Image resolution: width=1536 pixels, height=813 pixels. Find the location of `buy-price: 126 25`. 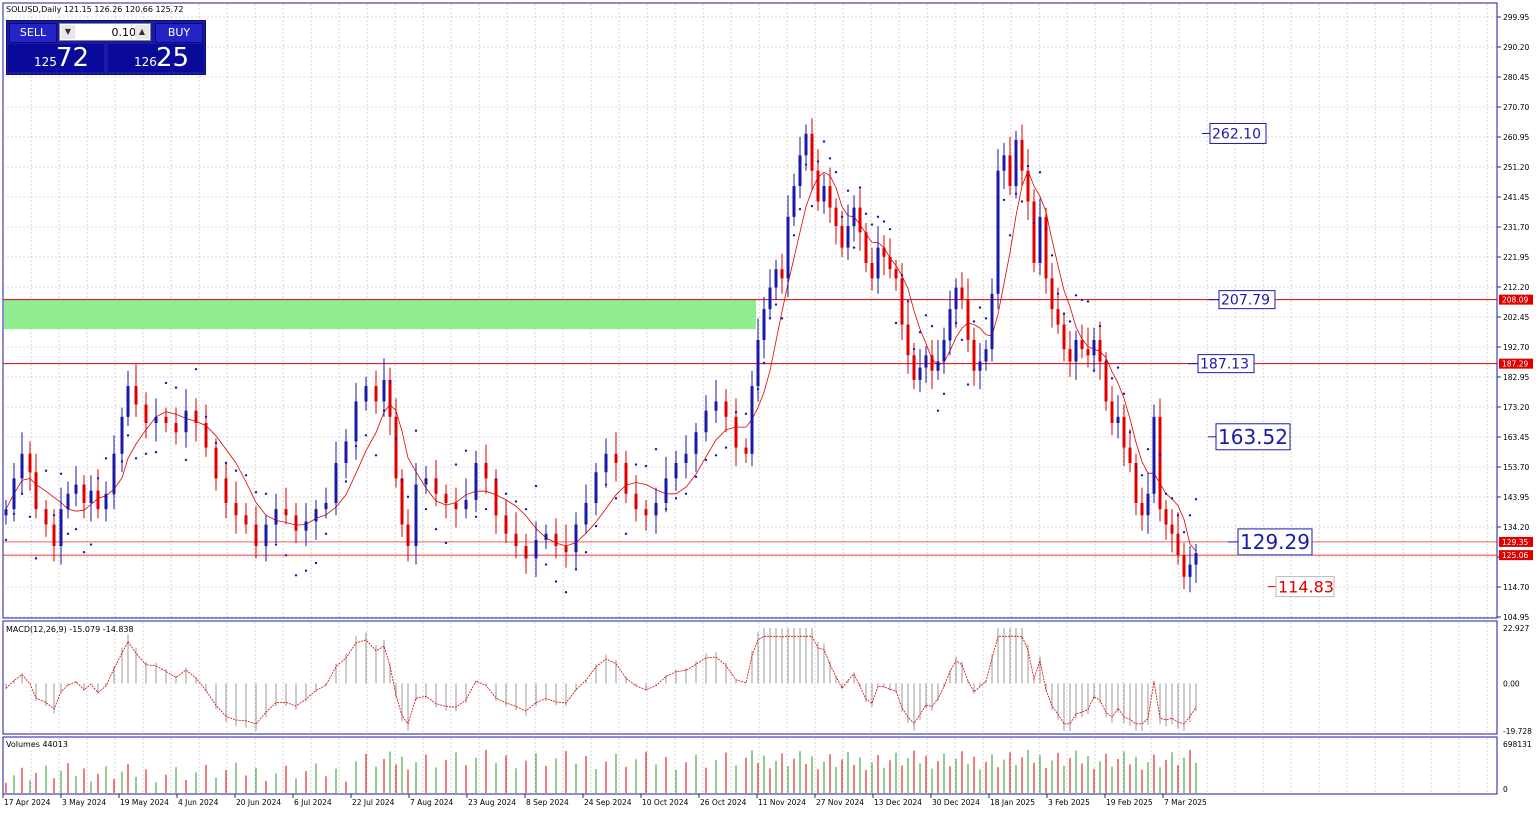

buy-price: 126 25 is located at coordinates (156, 58).